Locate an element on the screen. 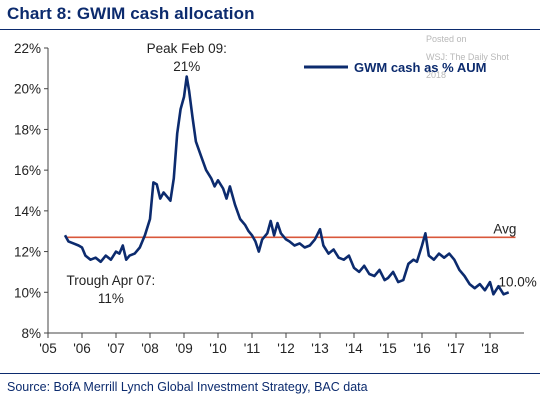  y-tick-label: 18% is located at coordinates (27, 129).